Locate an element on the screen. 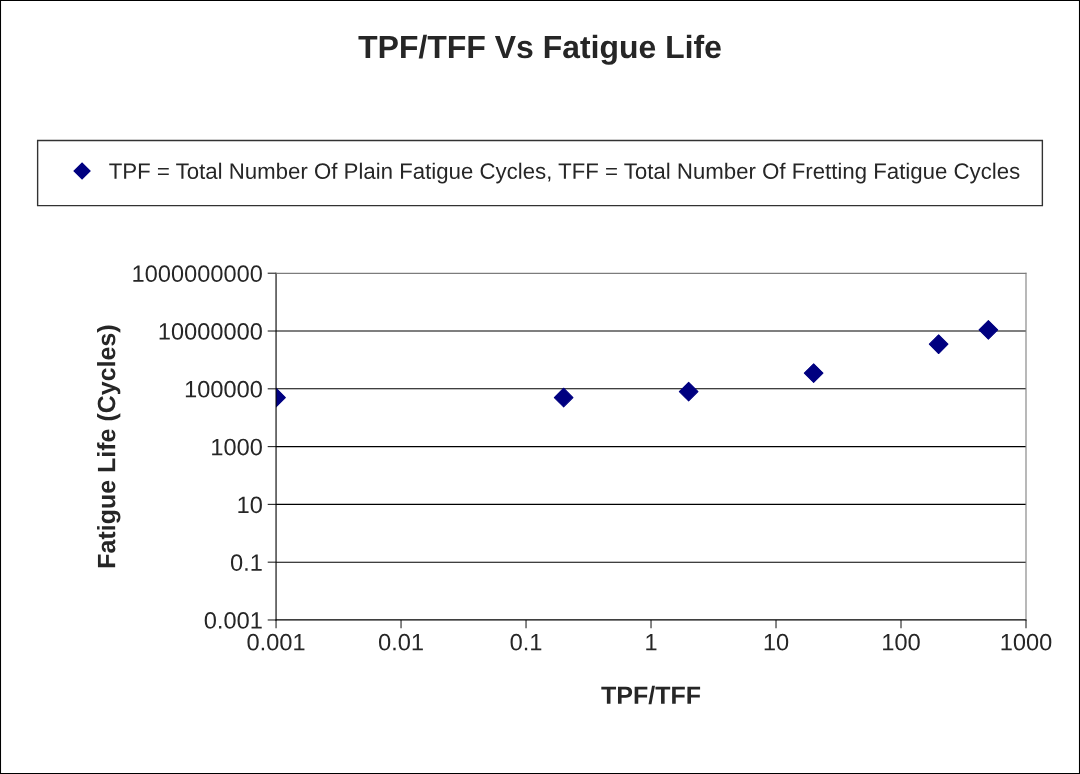 The height and width of the screenshot is (774, 1080). y-tick-label: 10000000 is located at coordinates (210, 331).